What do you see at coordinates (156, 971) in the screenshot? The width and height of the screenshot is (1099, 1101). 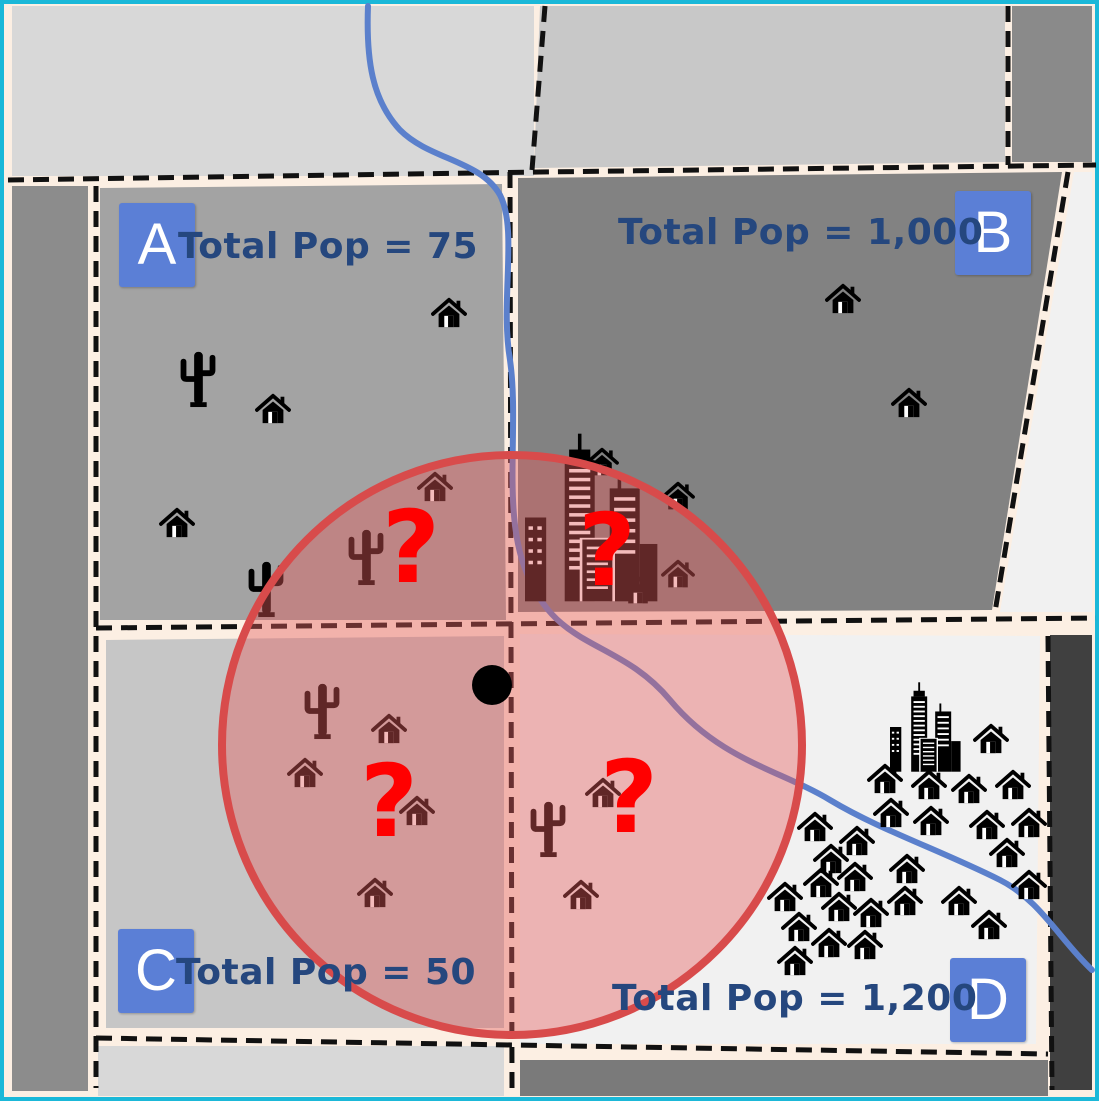 I see `region-c-label: C` at bounding box center [156, 971].